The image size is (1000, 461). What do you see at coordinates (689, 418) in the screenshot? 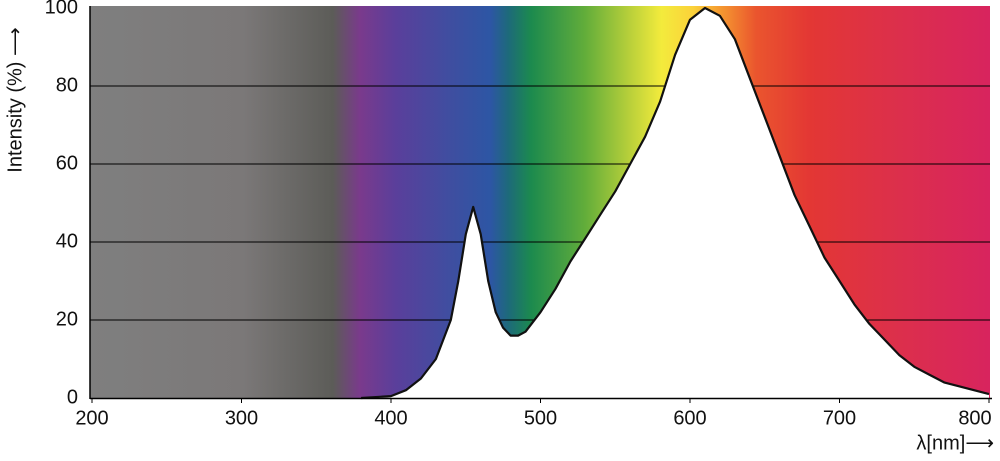
I see `x-tick-label: 600` at bounding box center [689, 418].